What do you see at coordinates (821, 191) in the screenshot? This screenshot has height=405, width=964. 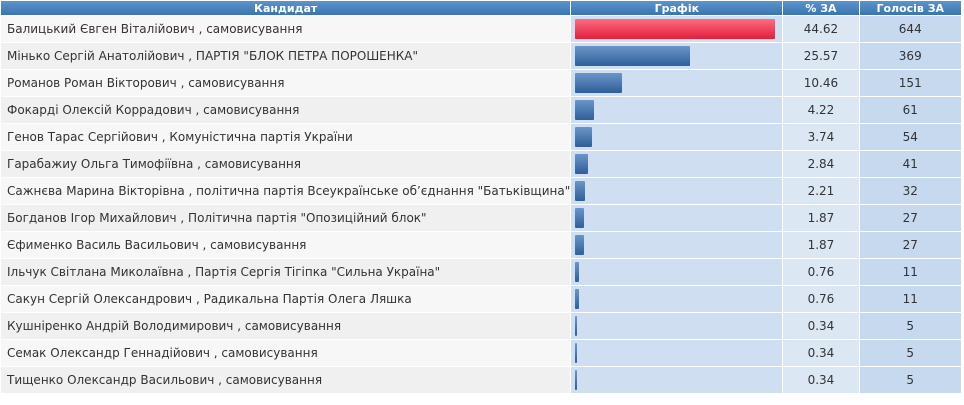 I see `percent: 2.21` at bounding box center [821, 191].